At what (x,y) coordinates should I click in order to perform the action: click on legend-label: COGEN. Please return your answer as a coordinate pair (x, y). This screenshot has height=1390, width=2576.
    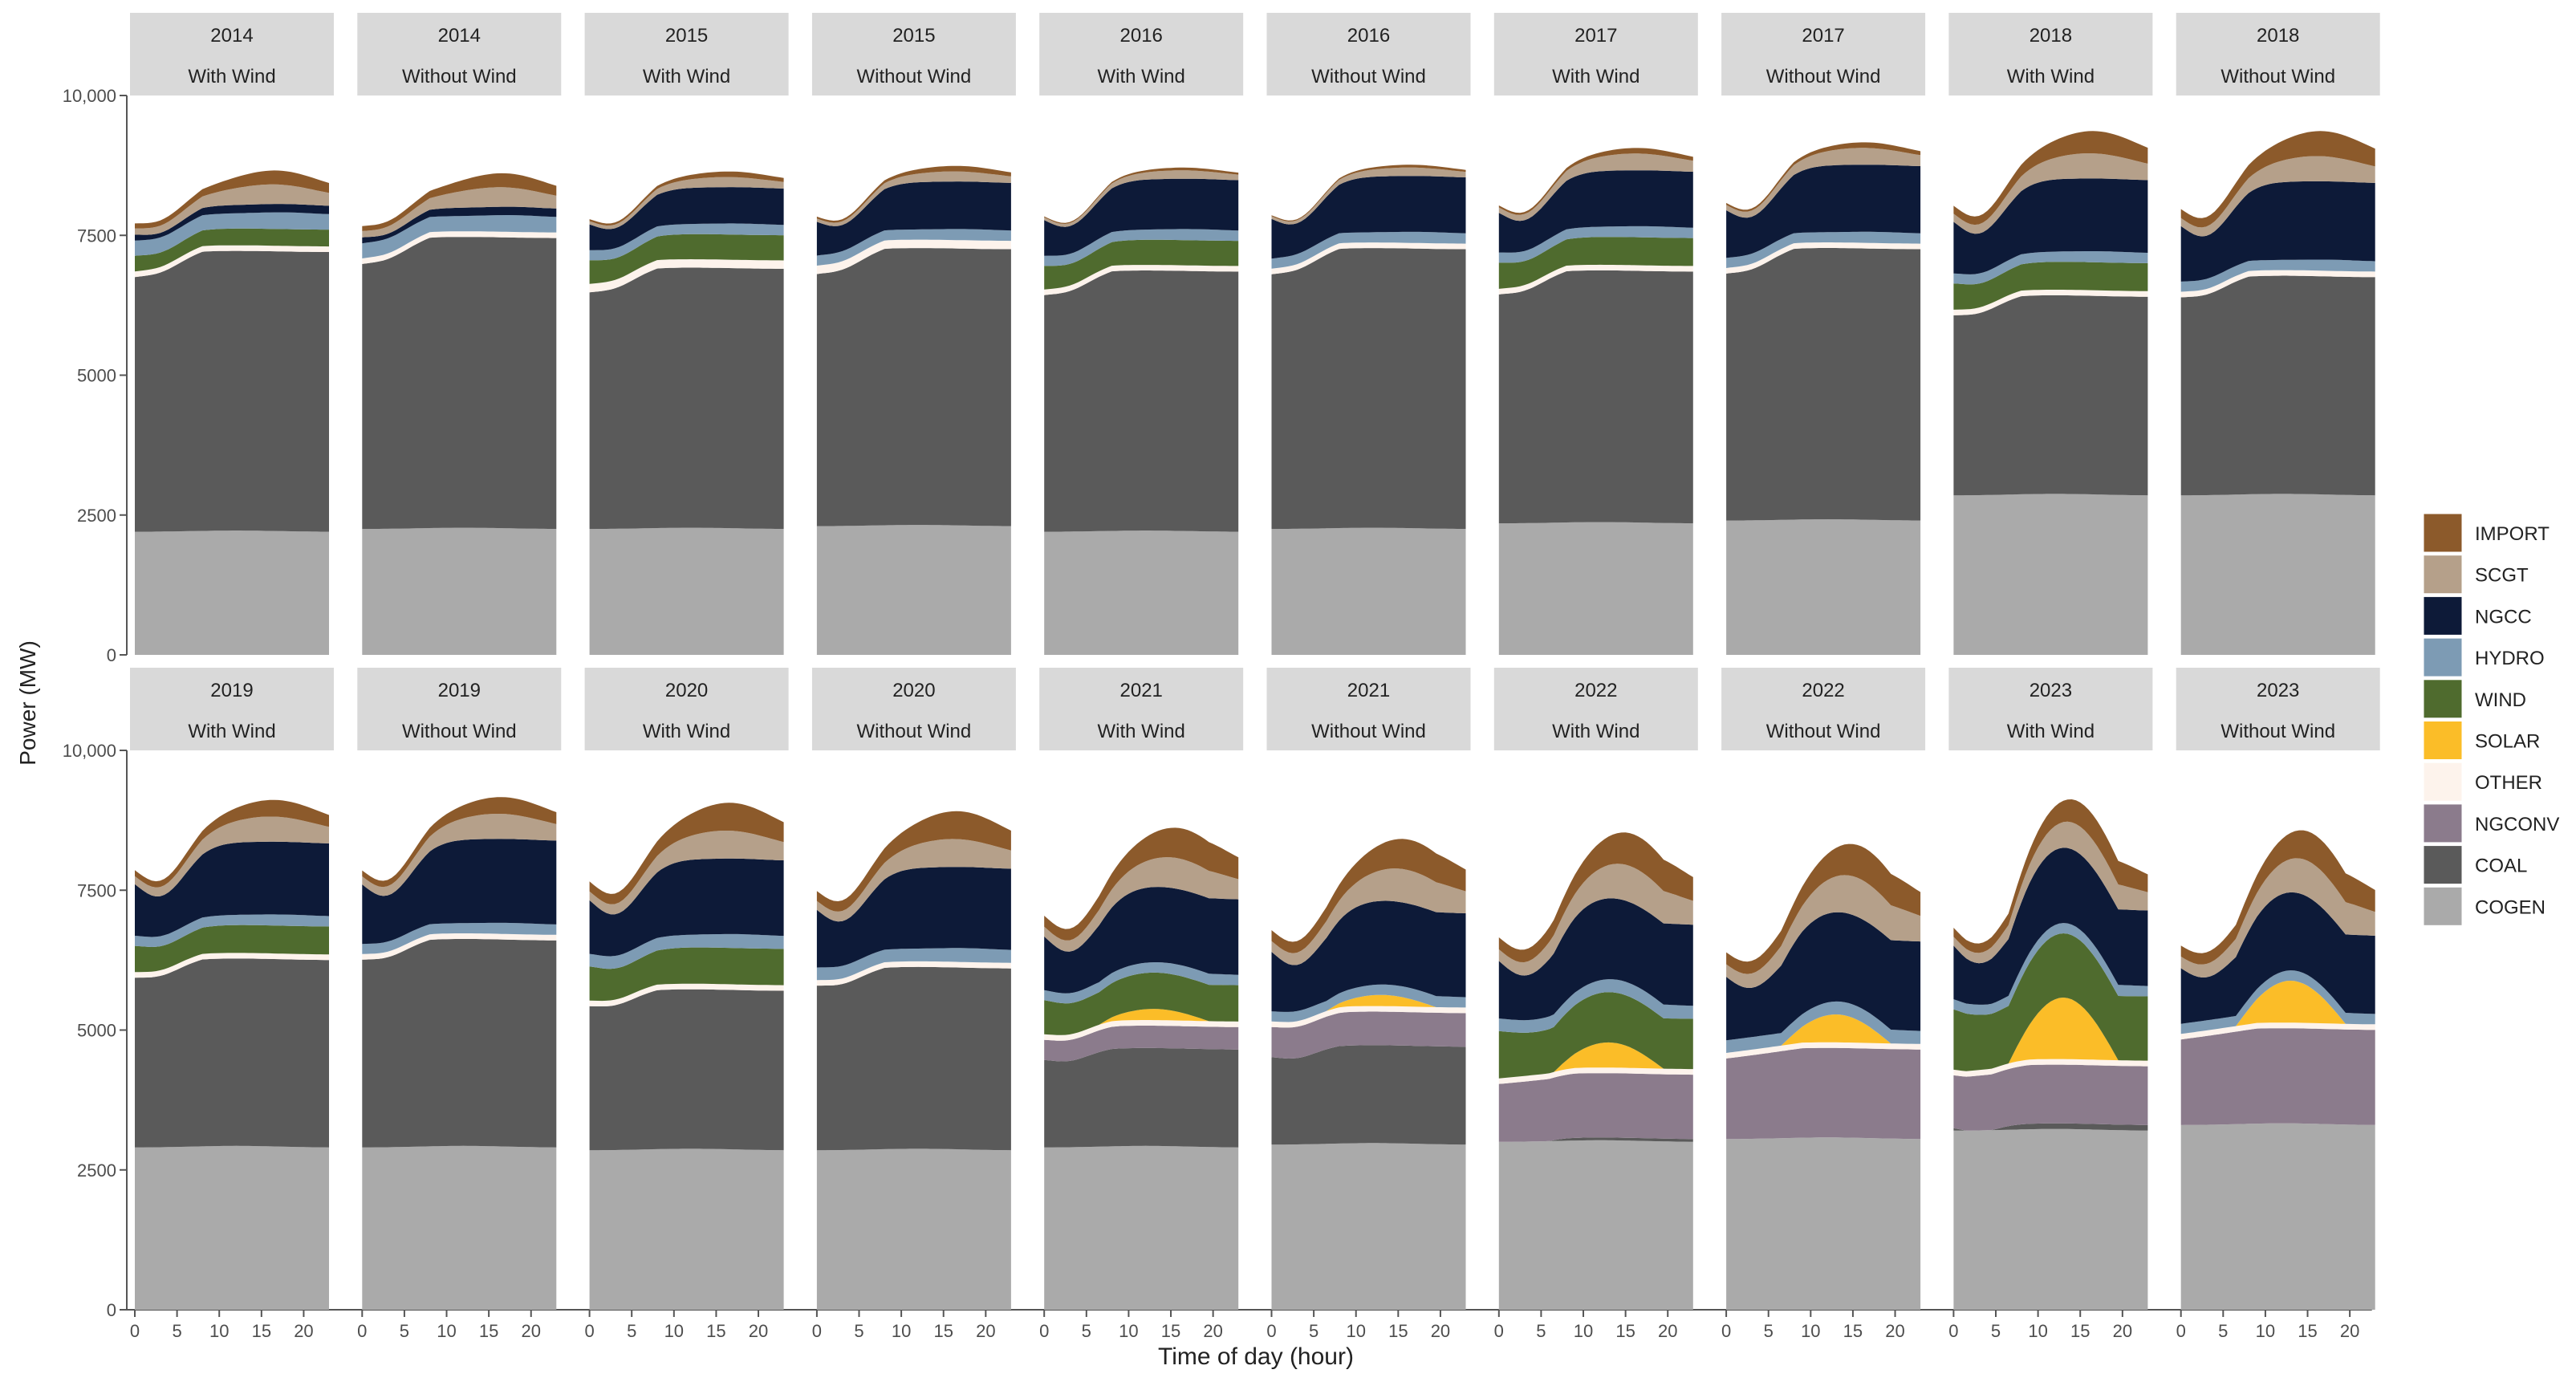
    Looking at the image, I should click on (2510, 907).